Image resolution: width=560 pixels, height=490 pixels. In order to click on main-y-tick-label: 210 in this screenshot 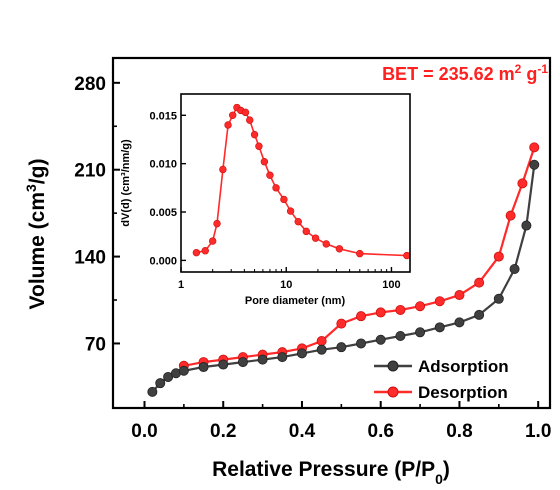, I will do `click(90, 171)`.